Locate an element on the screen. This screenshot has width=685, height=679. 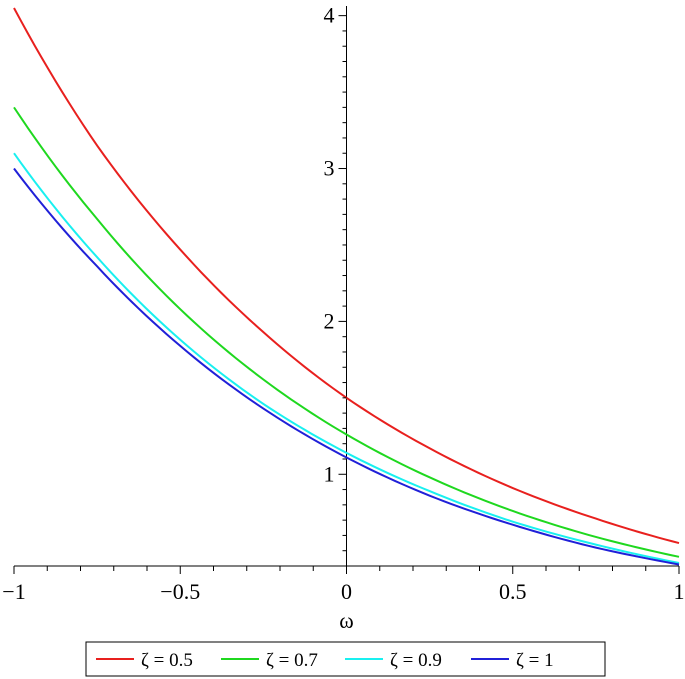
y-tick-label: 2 is located at coordinates (329, 320).